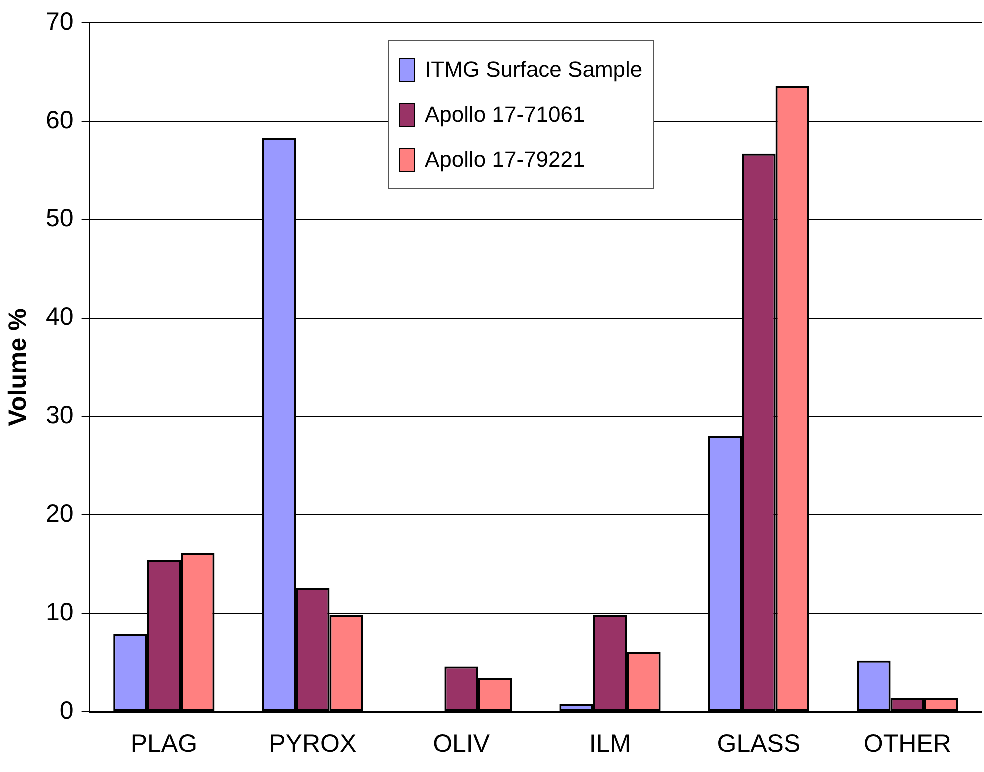 This screenshot has width=984, height=772. I want to click on x-tick-label: OLIV, so click(461, 744).